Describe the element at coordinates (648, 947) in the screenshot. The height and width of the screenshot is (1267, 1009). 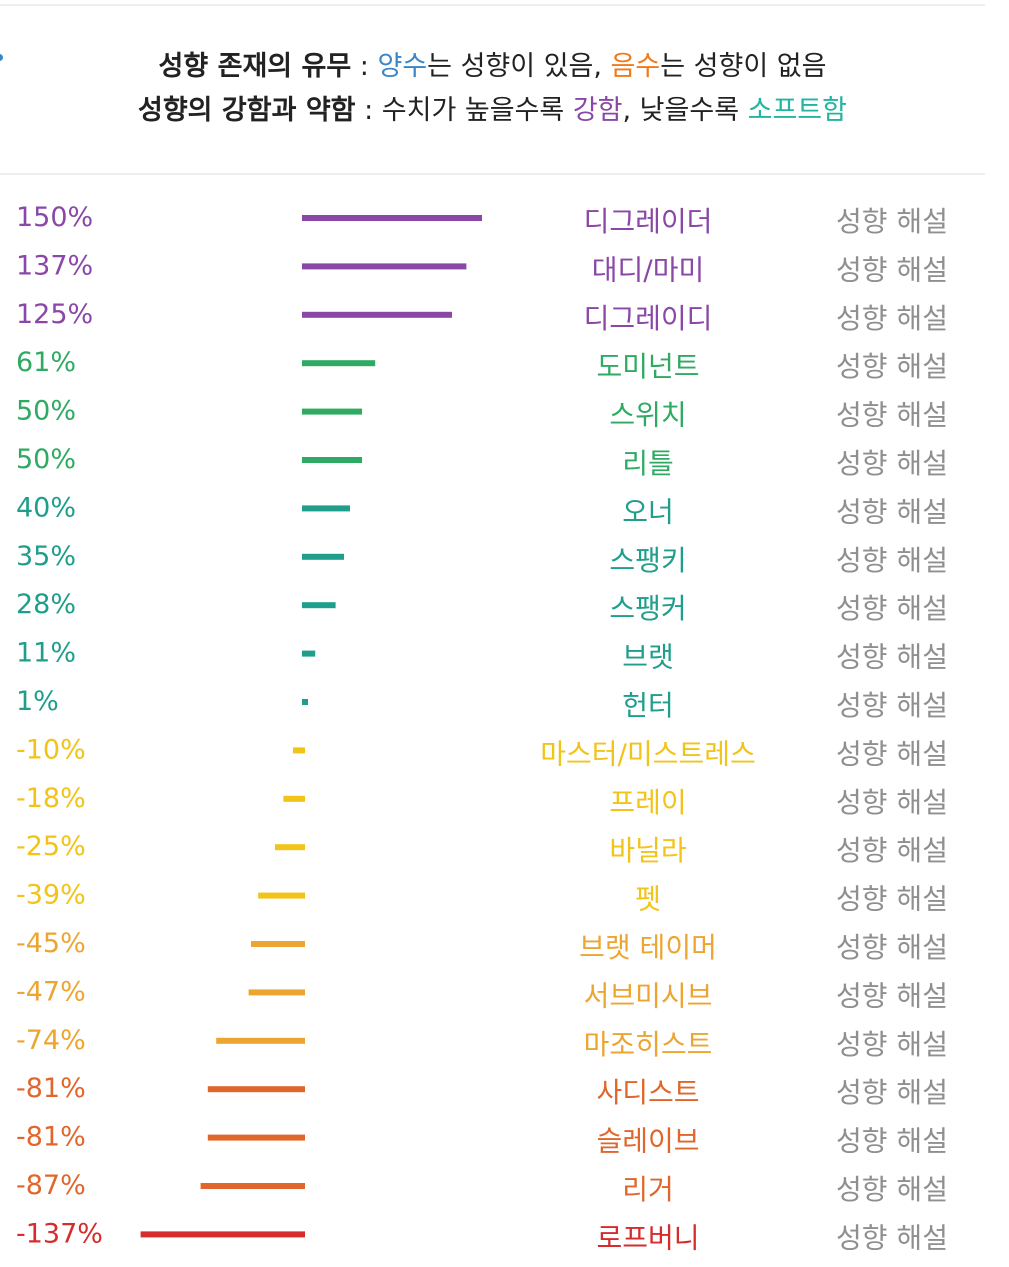
I see `tendency-name: 브랫 테이머` at that location.